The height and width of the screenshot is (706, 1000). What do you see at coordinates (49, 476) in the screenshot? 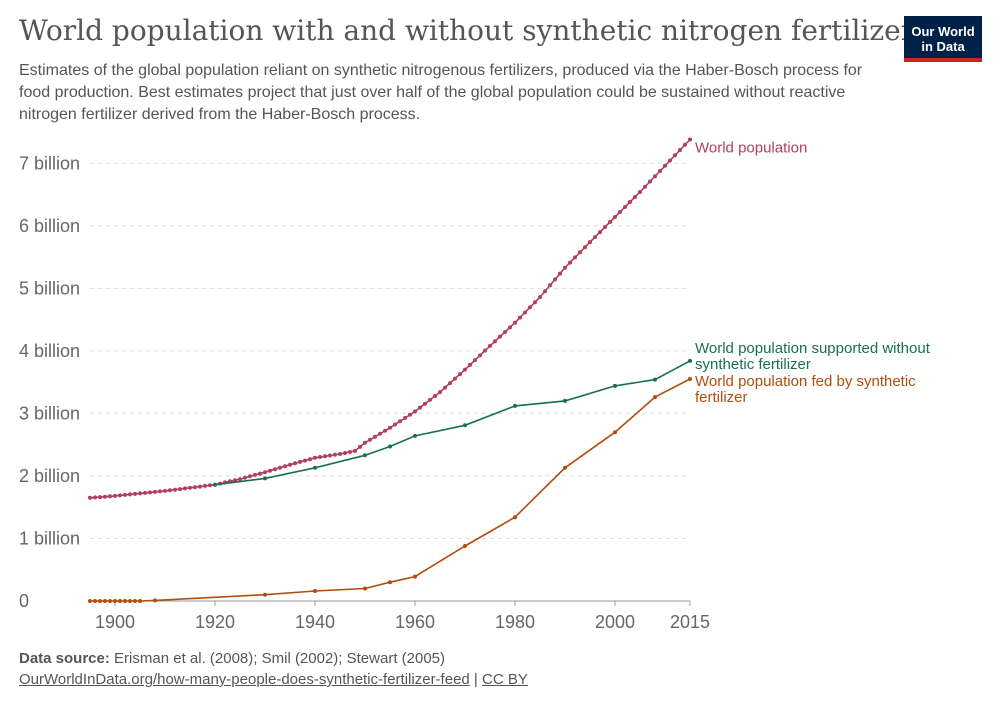
I see `y-tick-label: 2 billion` at bounding box center [49, 476].